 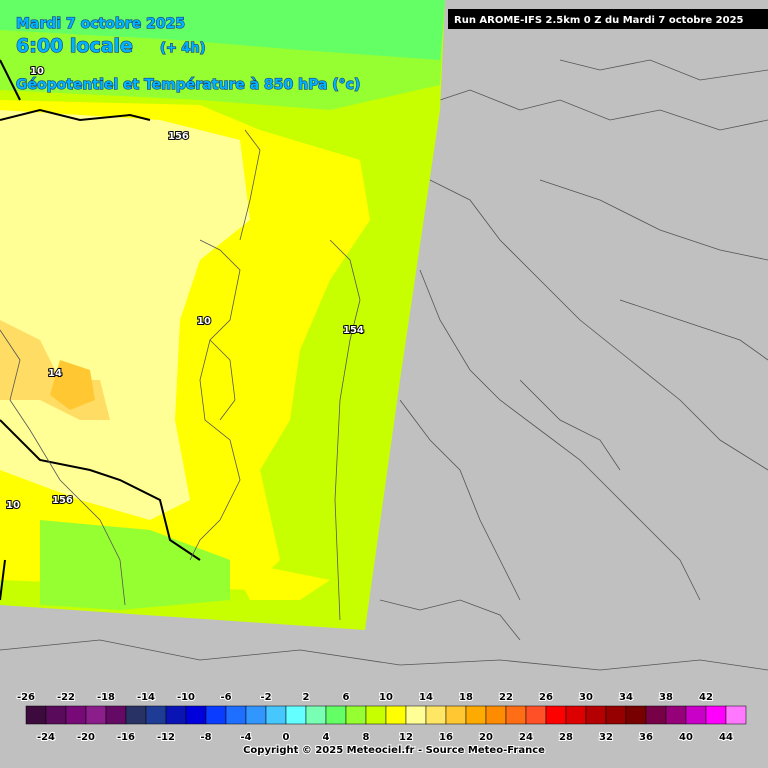 What do you see at coordinates (666, 697) in the screenshot?
I see `legend-label: 38` at bounding box center [666, 697].